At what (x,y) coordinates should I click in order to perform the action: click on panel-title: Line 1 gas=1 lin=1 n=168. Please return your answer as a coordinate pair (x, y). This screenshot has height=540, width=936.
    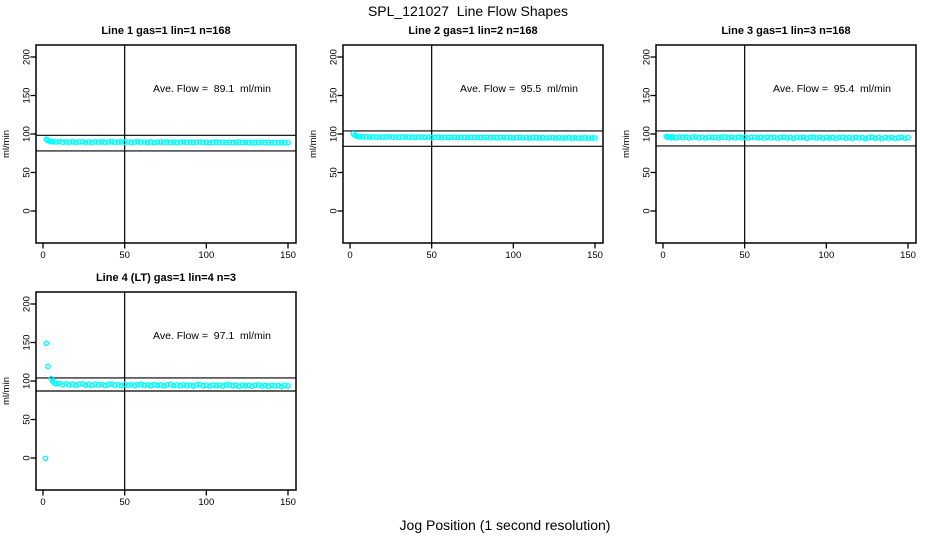
    Looking at the image, I should click on (165, 31).